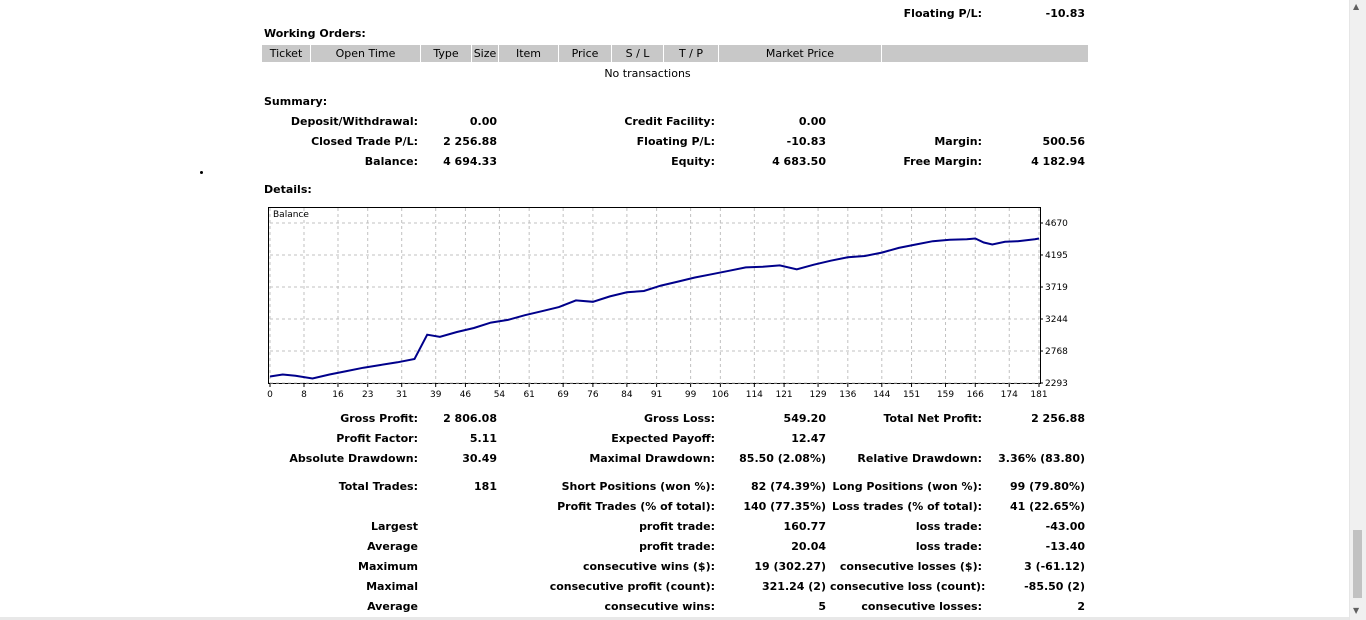 Image resolution: width=1366 pixels, height=620 pixels. I want to click on profit-factor-label: Profit Factor:, so click(377, 438).